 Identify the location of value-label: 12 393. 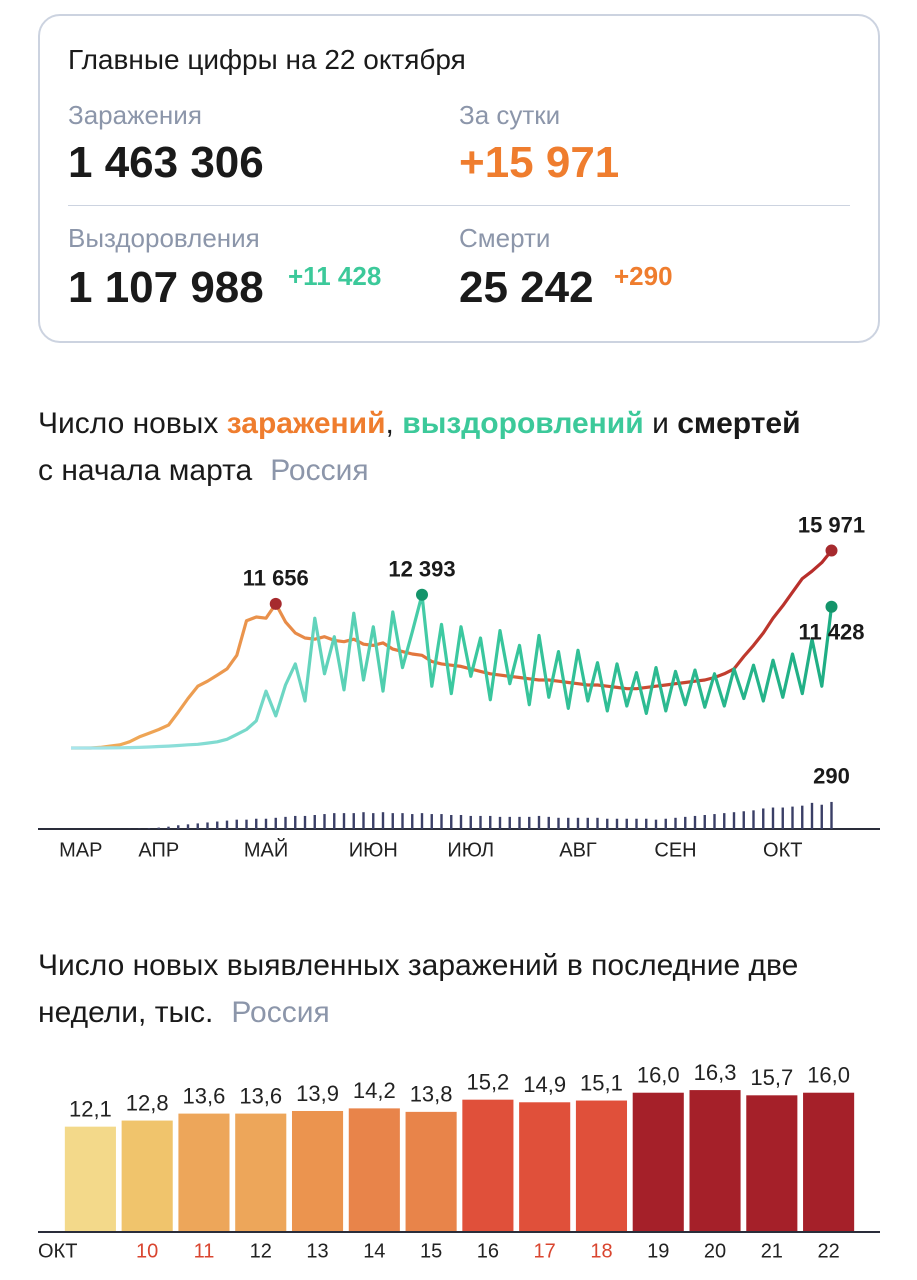
(421, 569).